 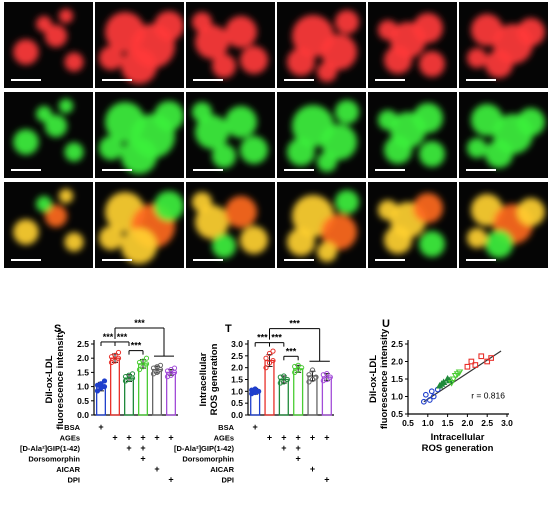 I want to click on treatment-row-label: AICAR, so click(x=222, y=469).